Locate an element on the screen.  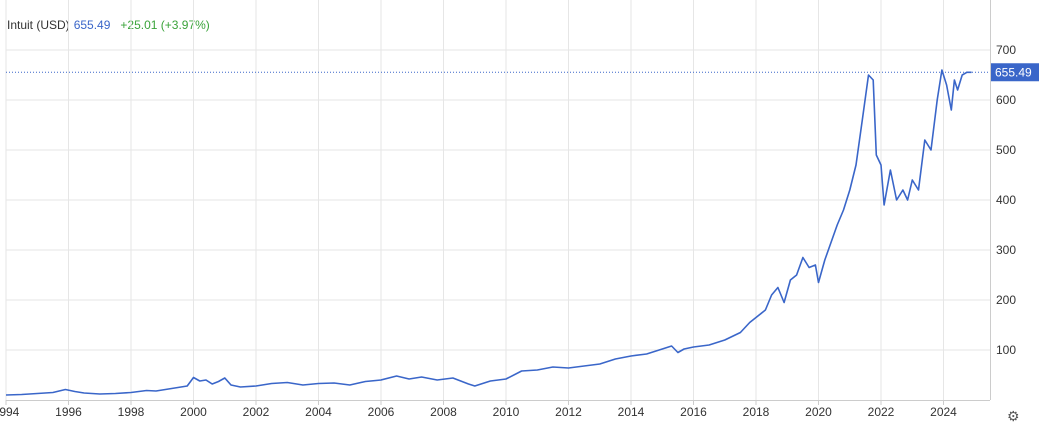
y-tick-label-200: 200 is located at coordinates (1006, 300).